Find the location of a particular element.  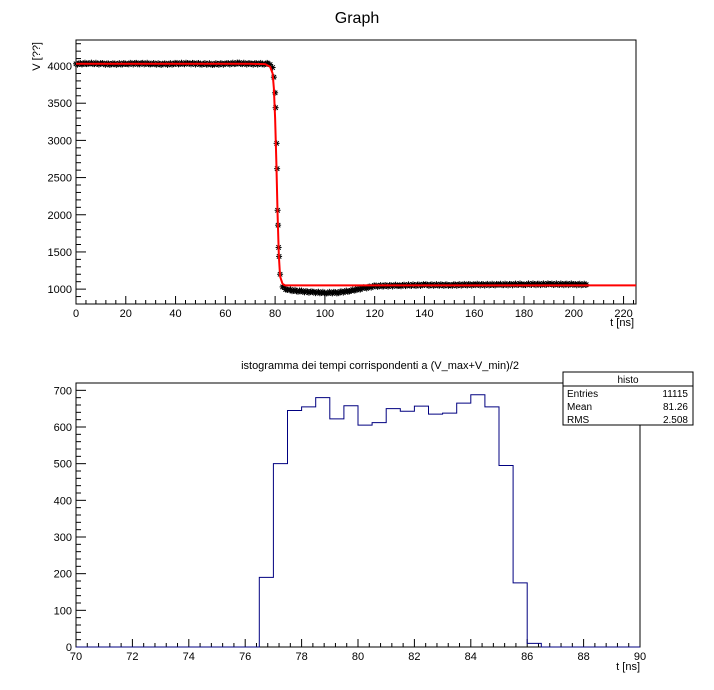

x-tick-label: 84 is located at coordinates (471, 657).